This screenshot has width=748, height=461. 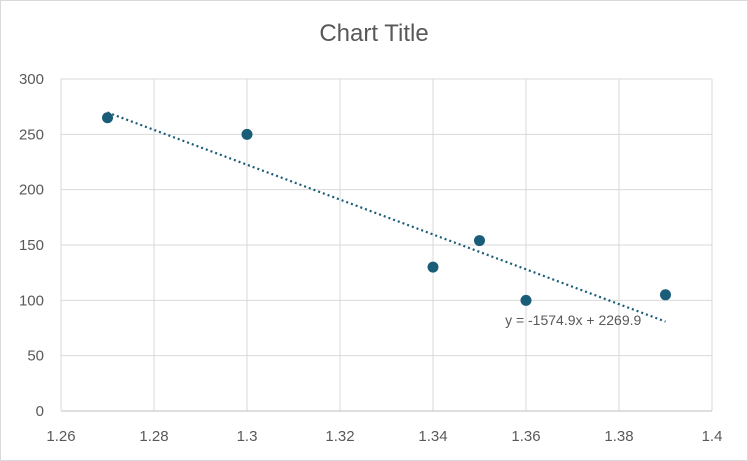 I want to click on y-tick-label: 300, so click(x=31, y=79).